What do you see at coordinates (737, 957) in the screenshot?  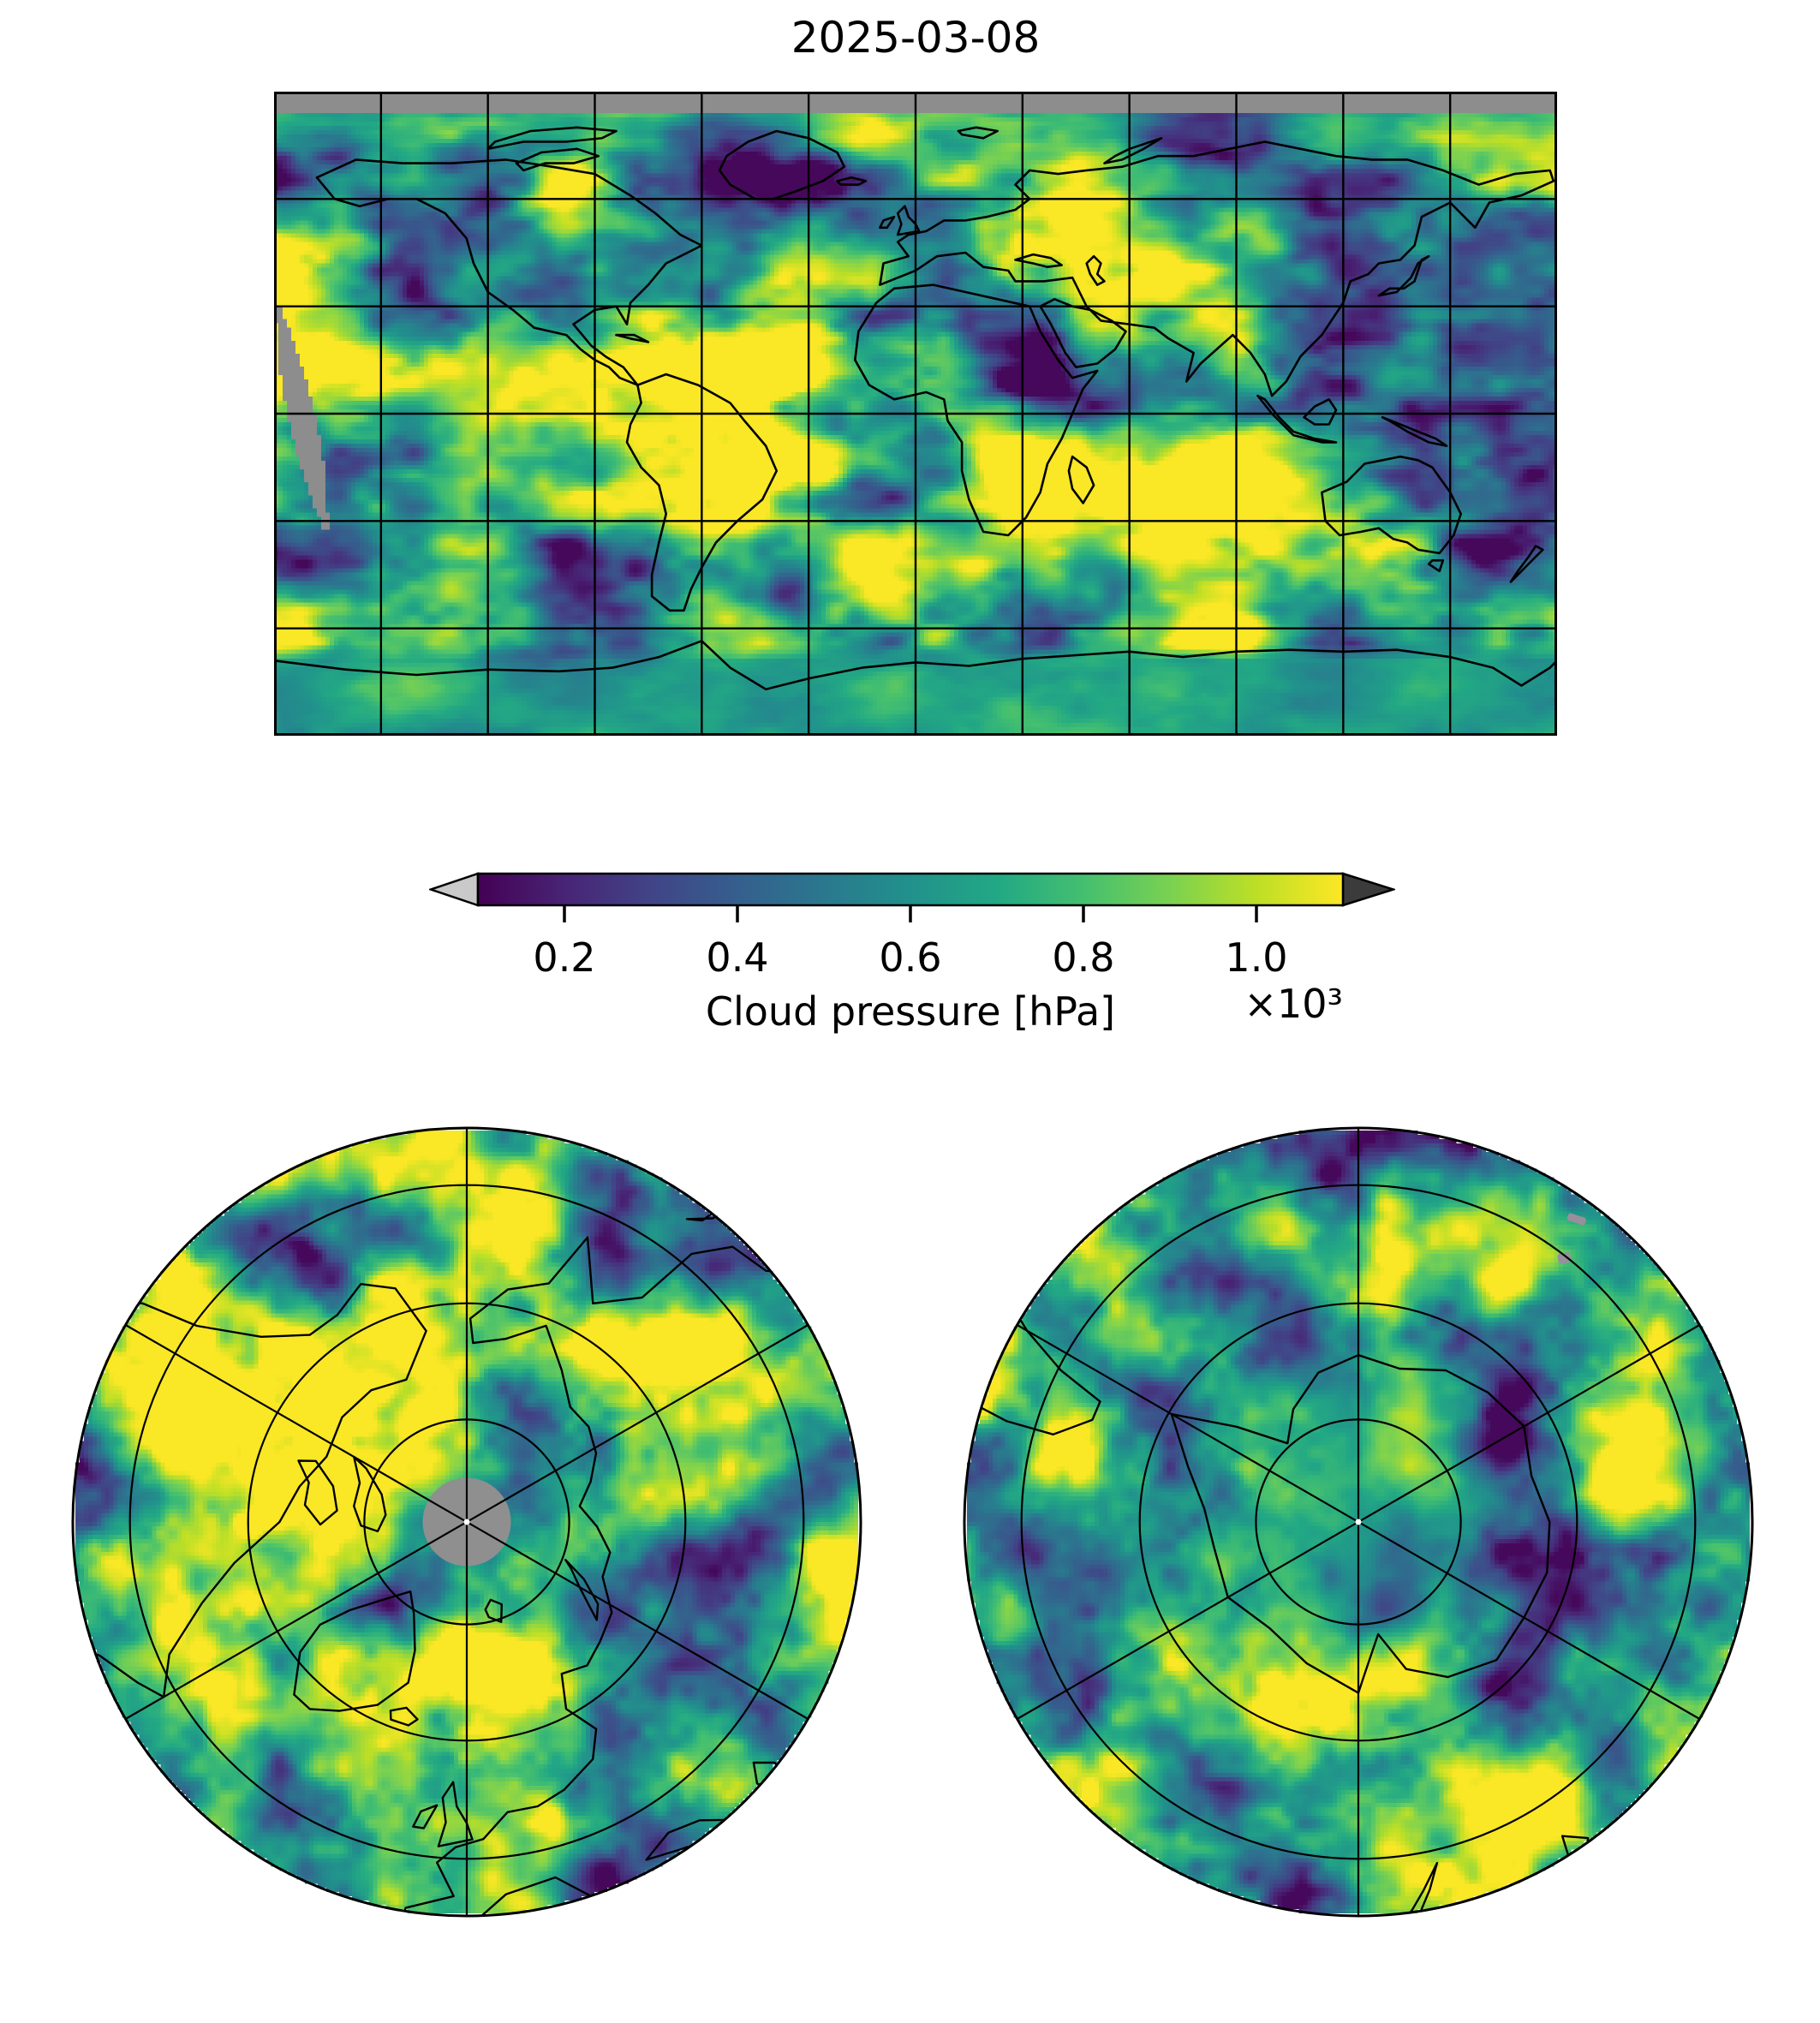 I see `colorbar-tick-label: 0.4` at bounding box center [737, 957].